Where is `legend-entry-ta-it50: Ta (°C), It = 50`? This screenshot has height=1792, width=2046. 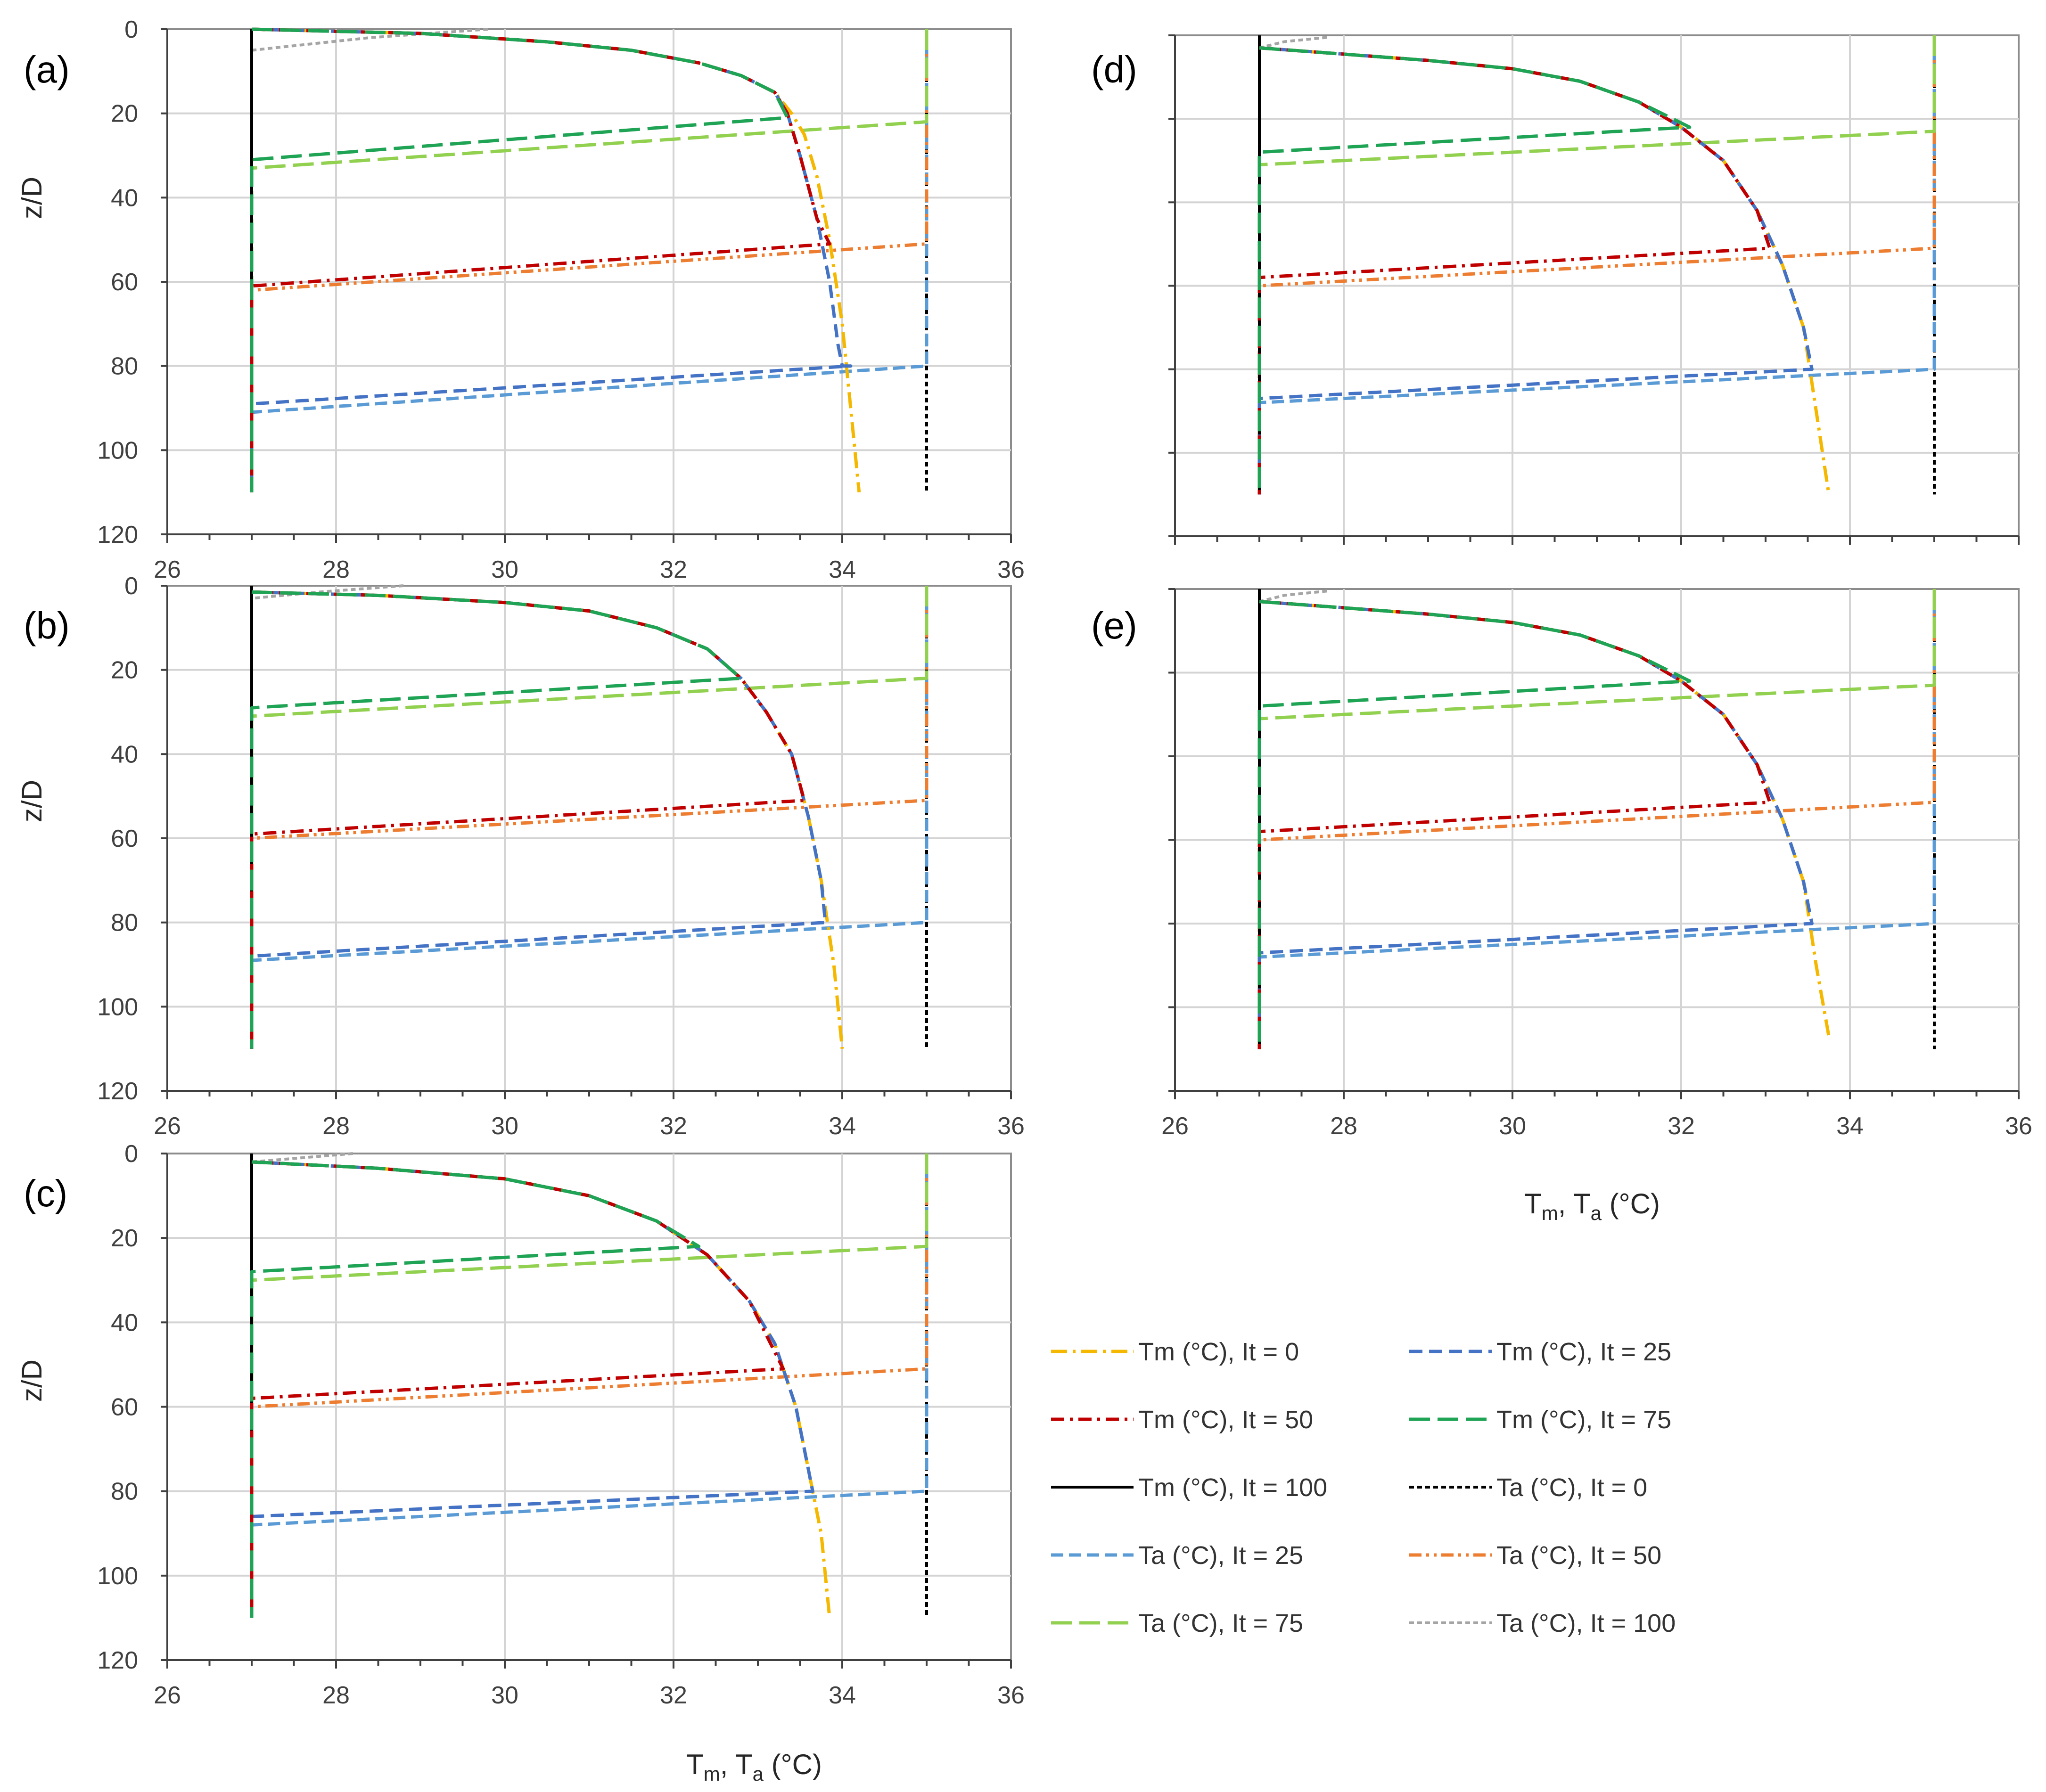 legend-entry-ta-it50: Ta (°C), It = 50 is located at coordinates (1535, 1556).